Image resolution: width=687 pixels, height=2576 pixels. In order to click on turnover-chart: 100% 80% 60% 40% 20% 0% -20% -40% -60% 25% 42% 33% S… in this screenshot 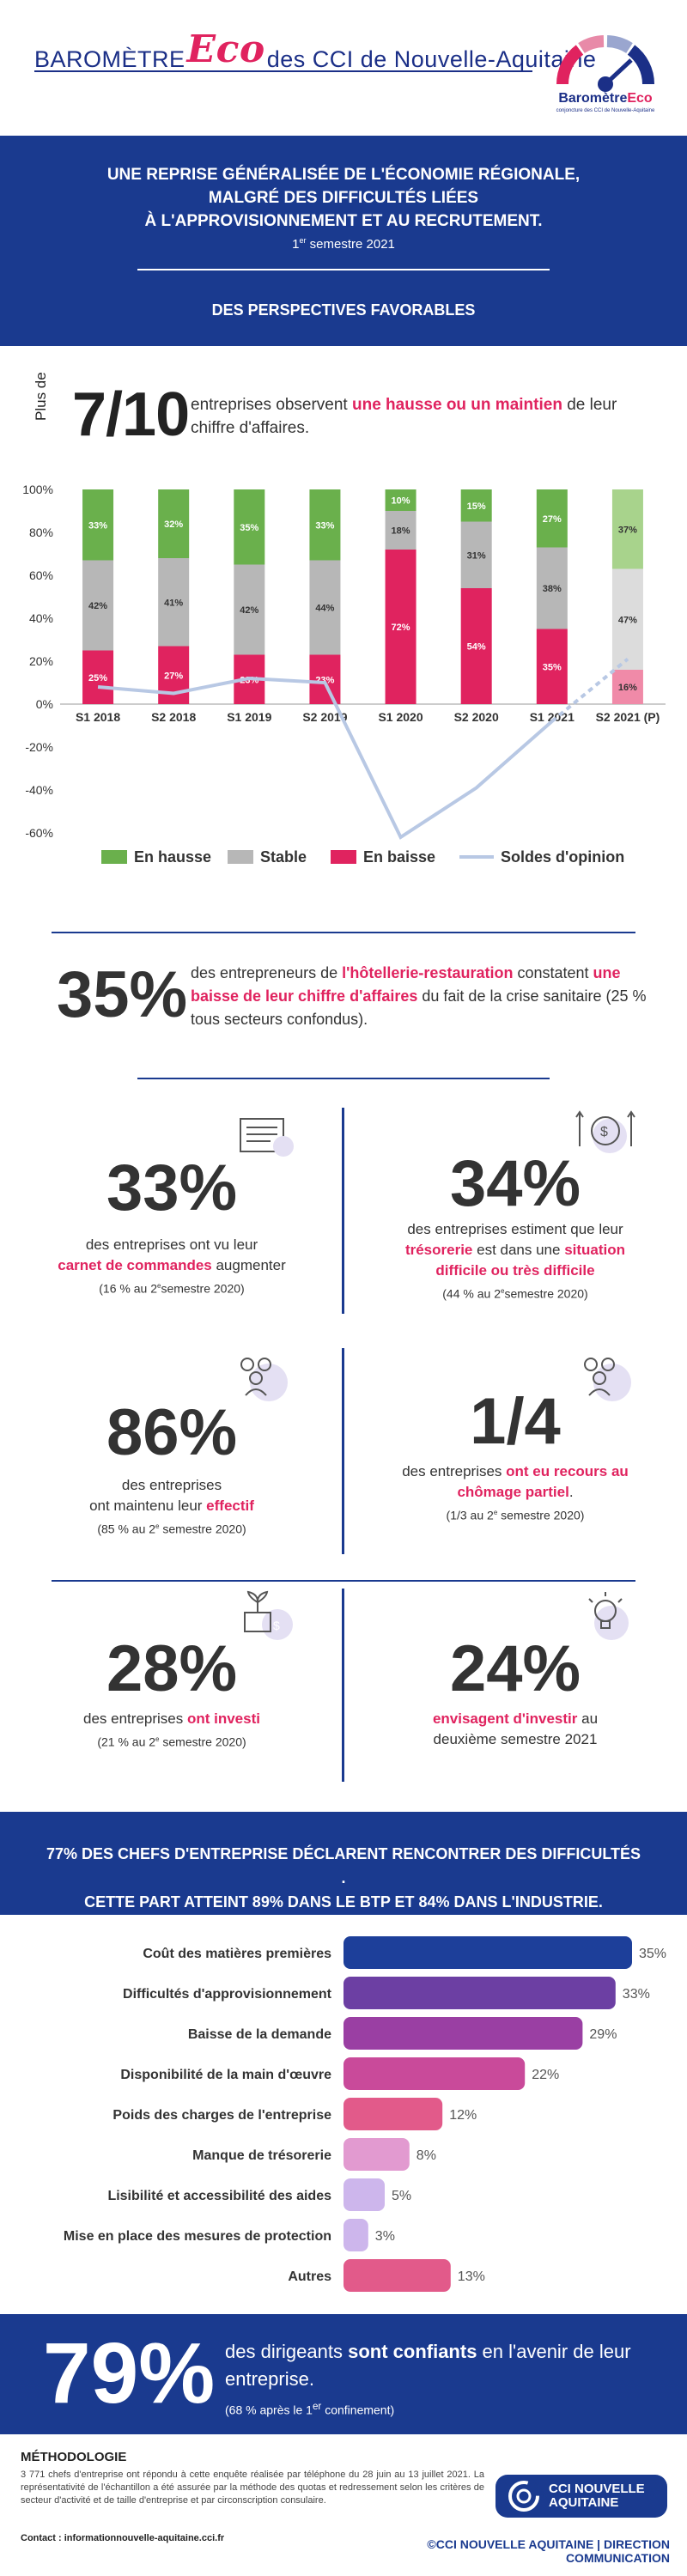, I will do `click(344, 674)`.